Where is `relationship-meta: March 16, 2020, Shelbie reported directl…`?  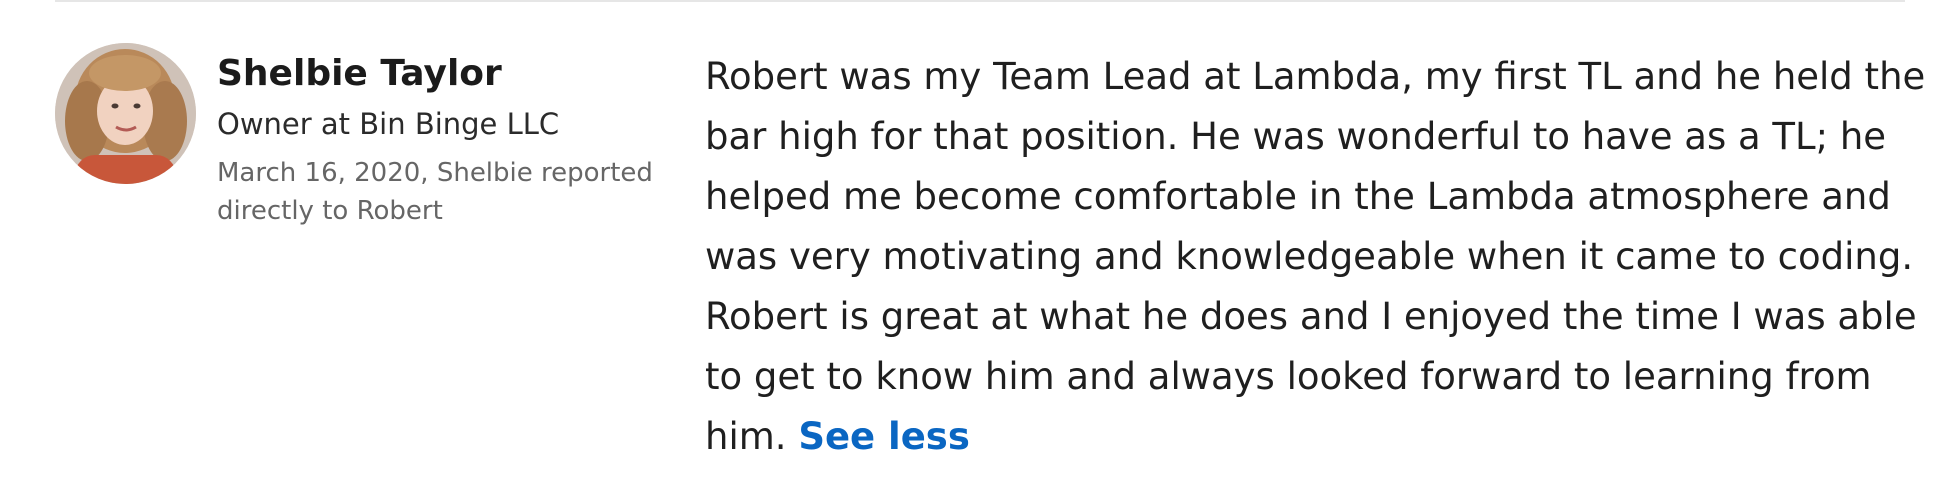
relationship-meta: March 16, 2020, Shelbie reported directl… is located at coordinates (447, 192).